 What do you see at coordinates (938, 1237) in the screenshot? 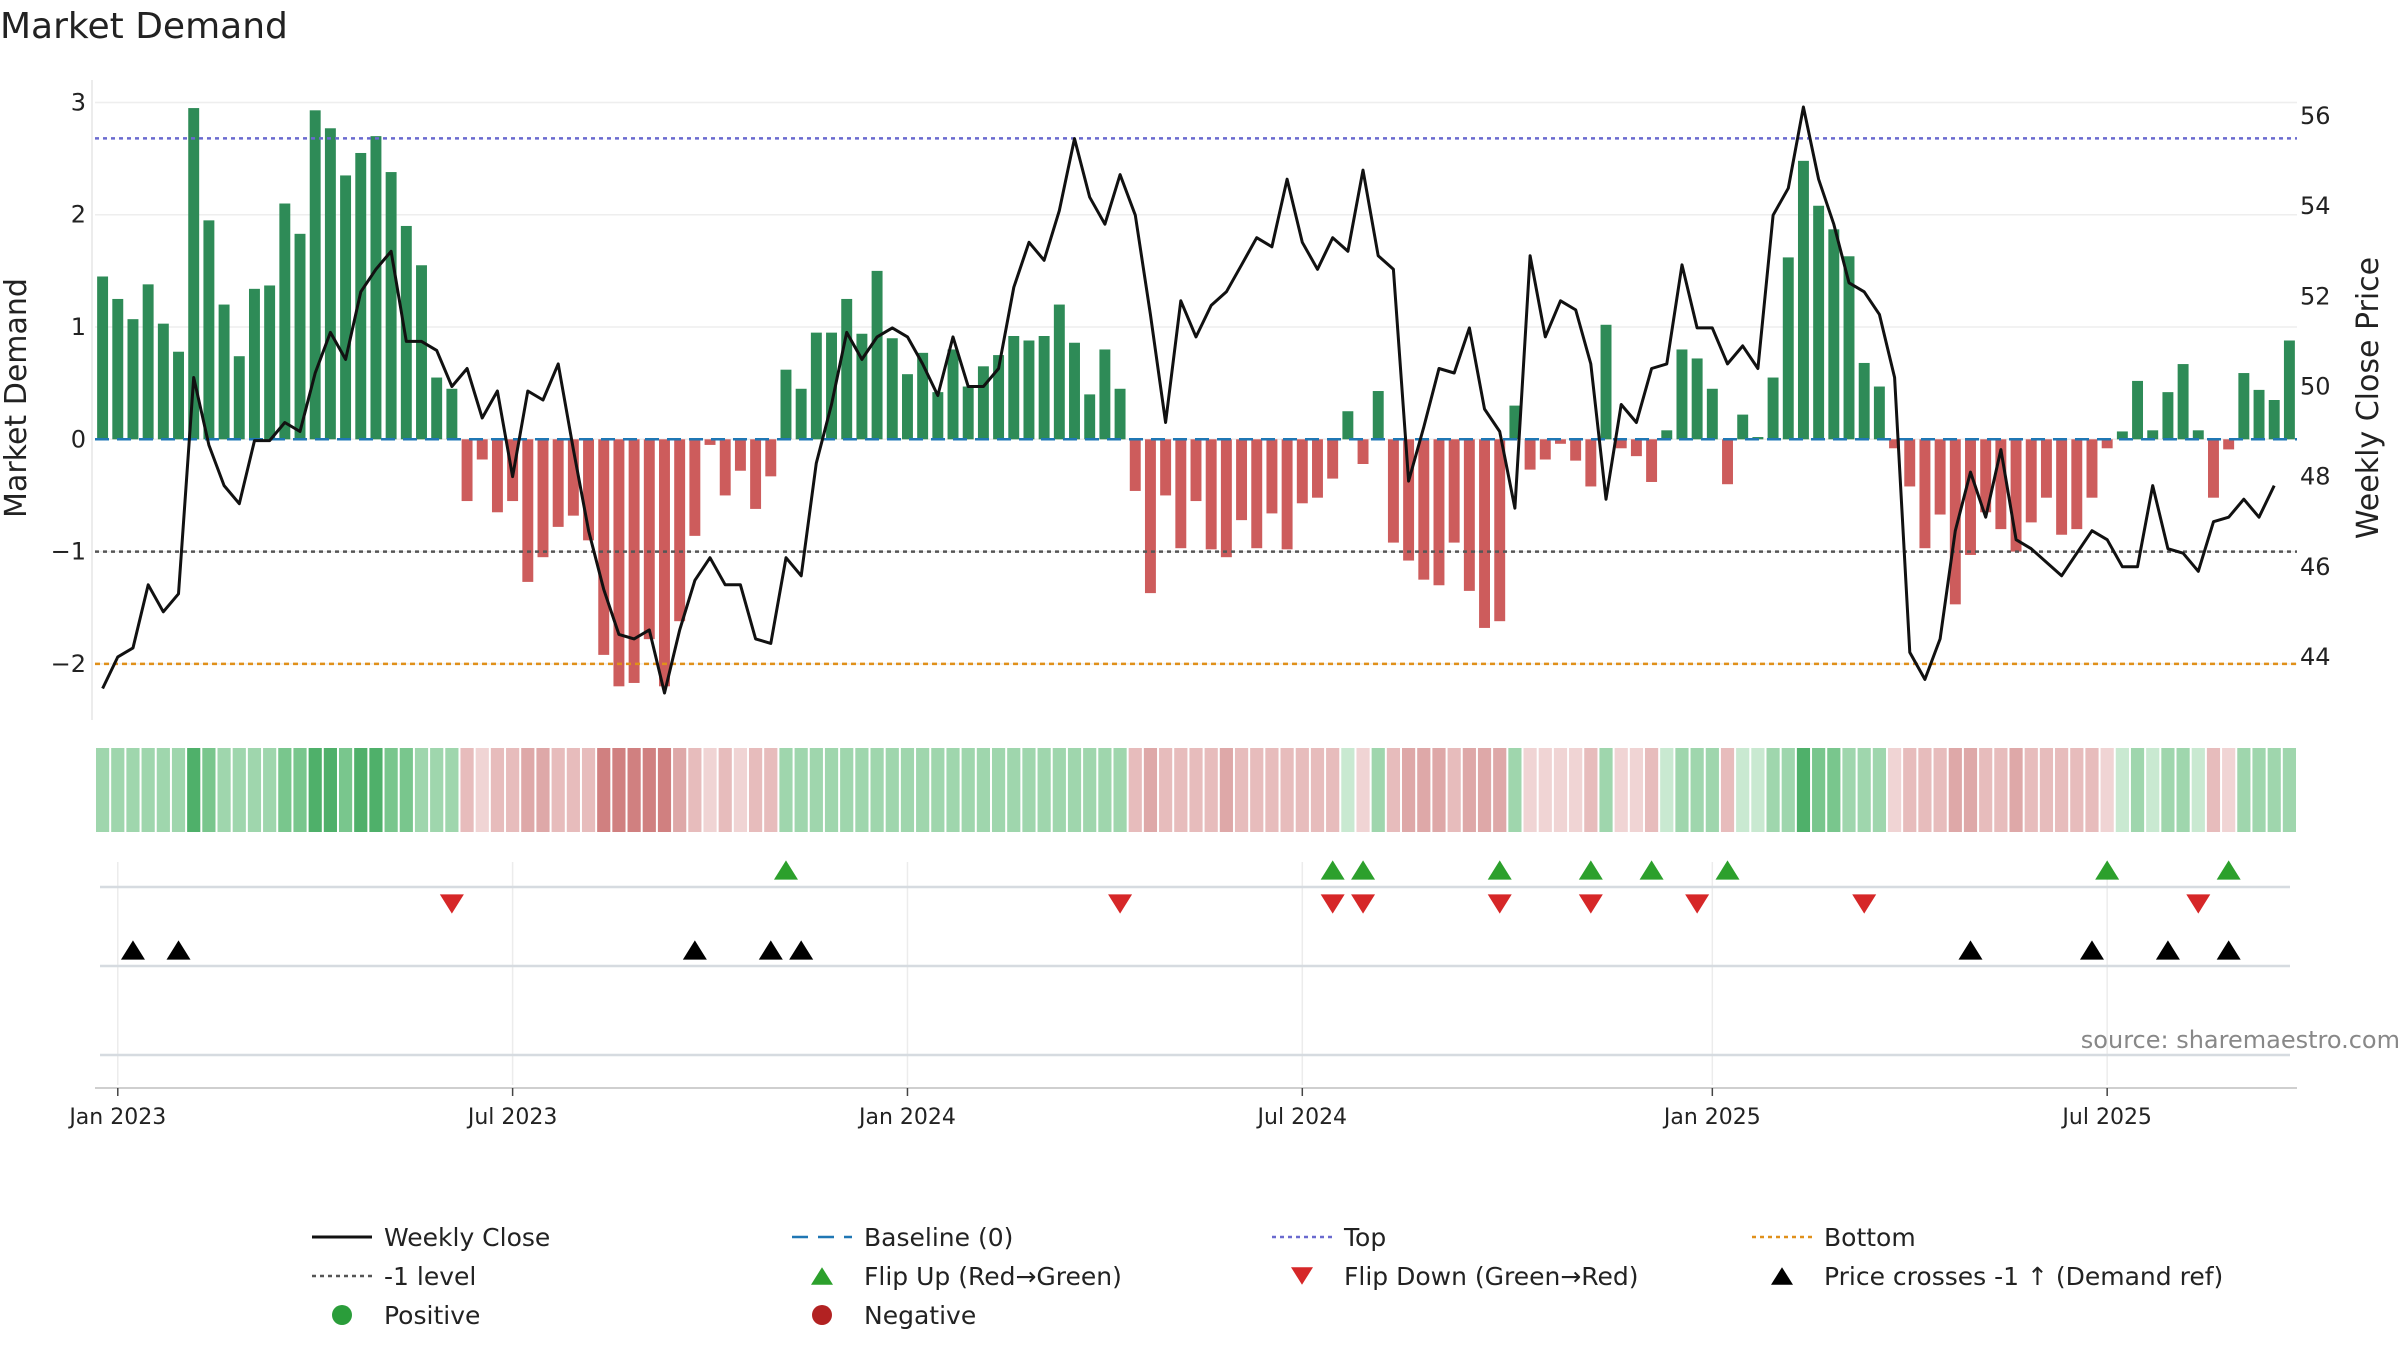
I see `legend-label: Baseline (0)` at bounding box center [938, 1237].